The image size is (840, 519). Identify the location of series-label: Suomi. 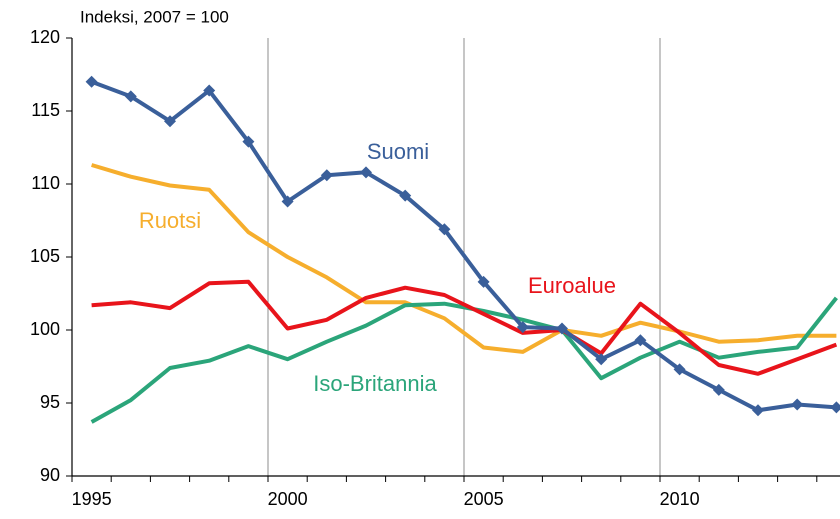
(398, 151).